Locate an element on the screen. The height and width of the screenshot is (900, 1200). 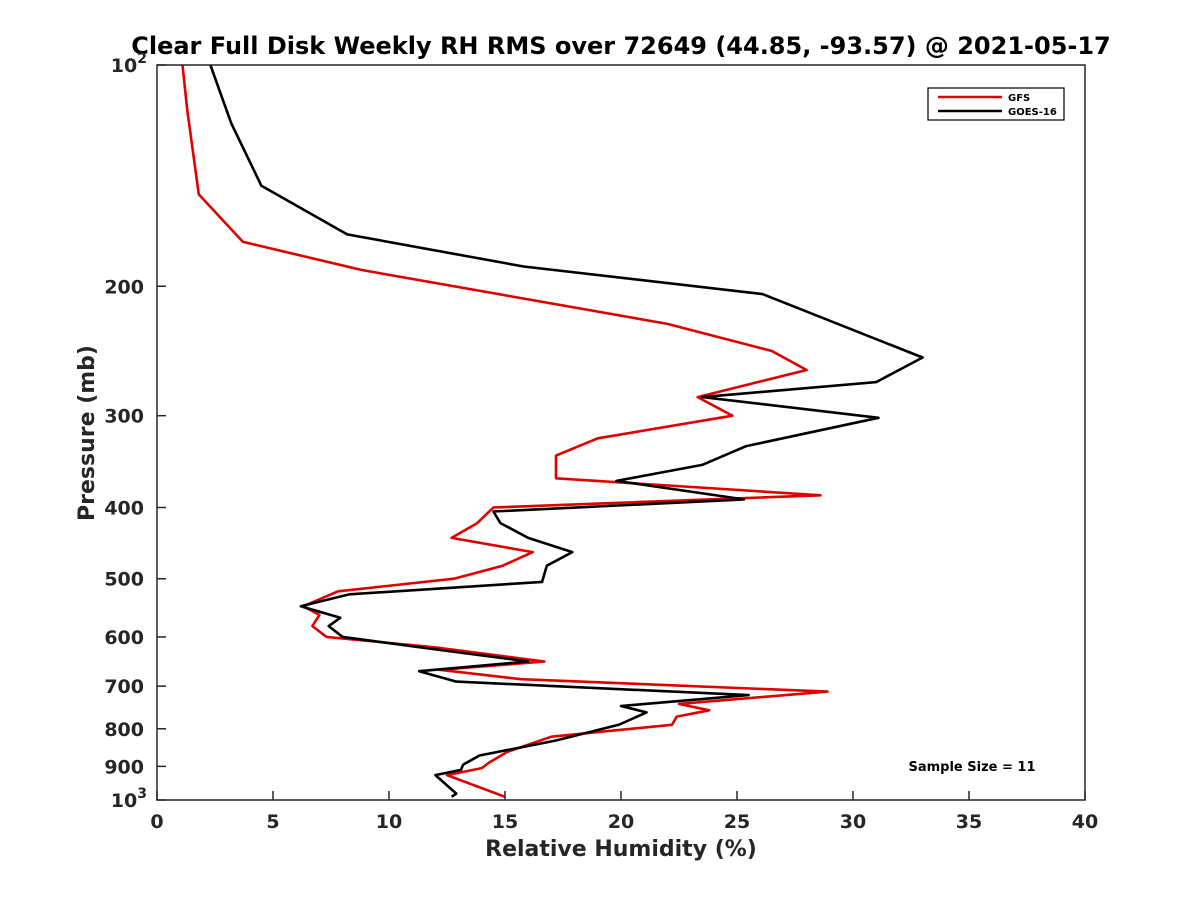
x-tick-label: 40 is located at coordinates (1085, 822).